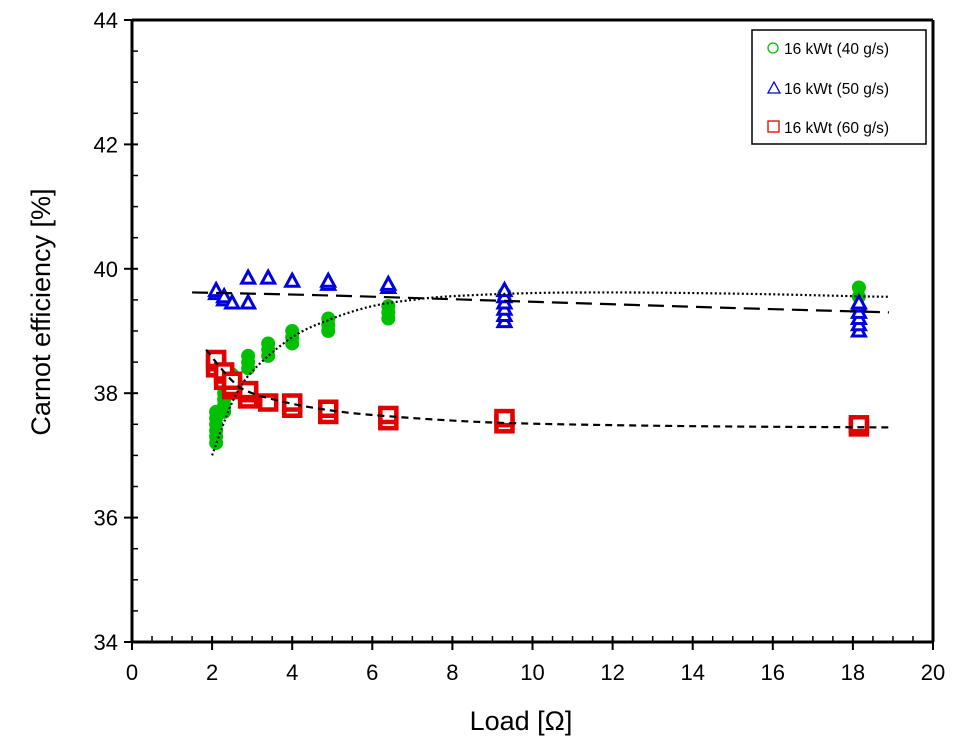  What do you see at coordinates (692, 672) in the screenshot?
I see `x-tick-label: 14` at bounding box center [692, 672].